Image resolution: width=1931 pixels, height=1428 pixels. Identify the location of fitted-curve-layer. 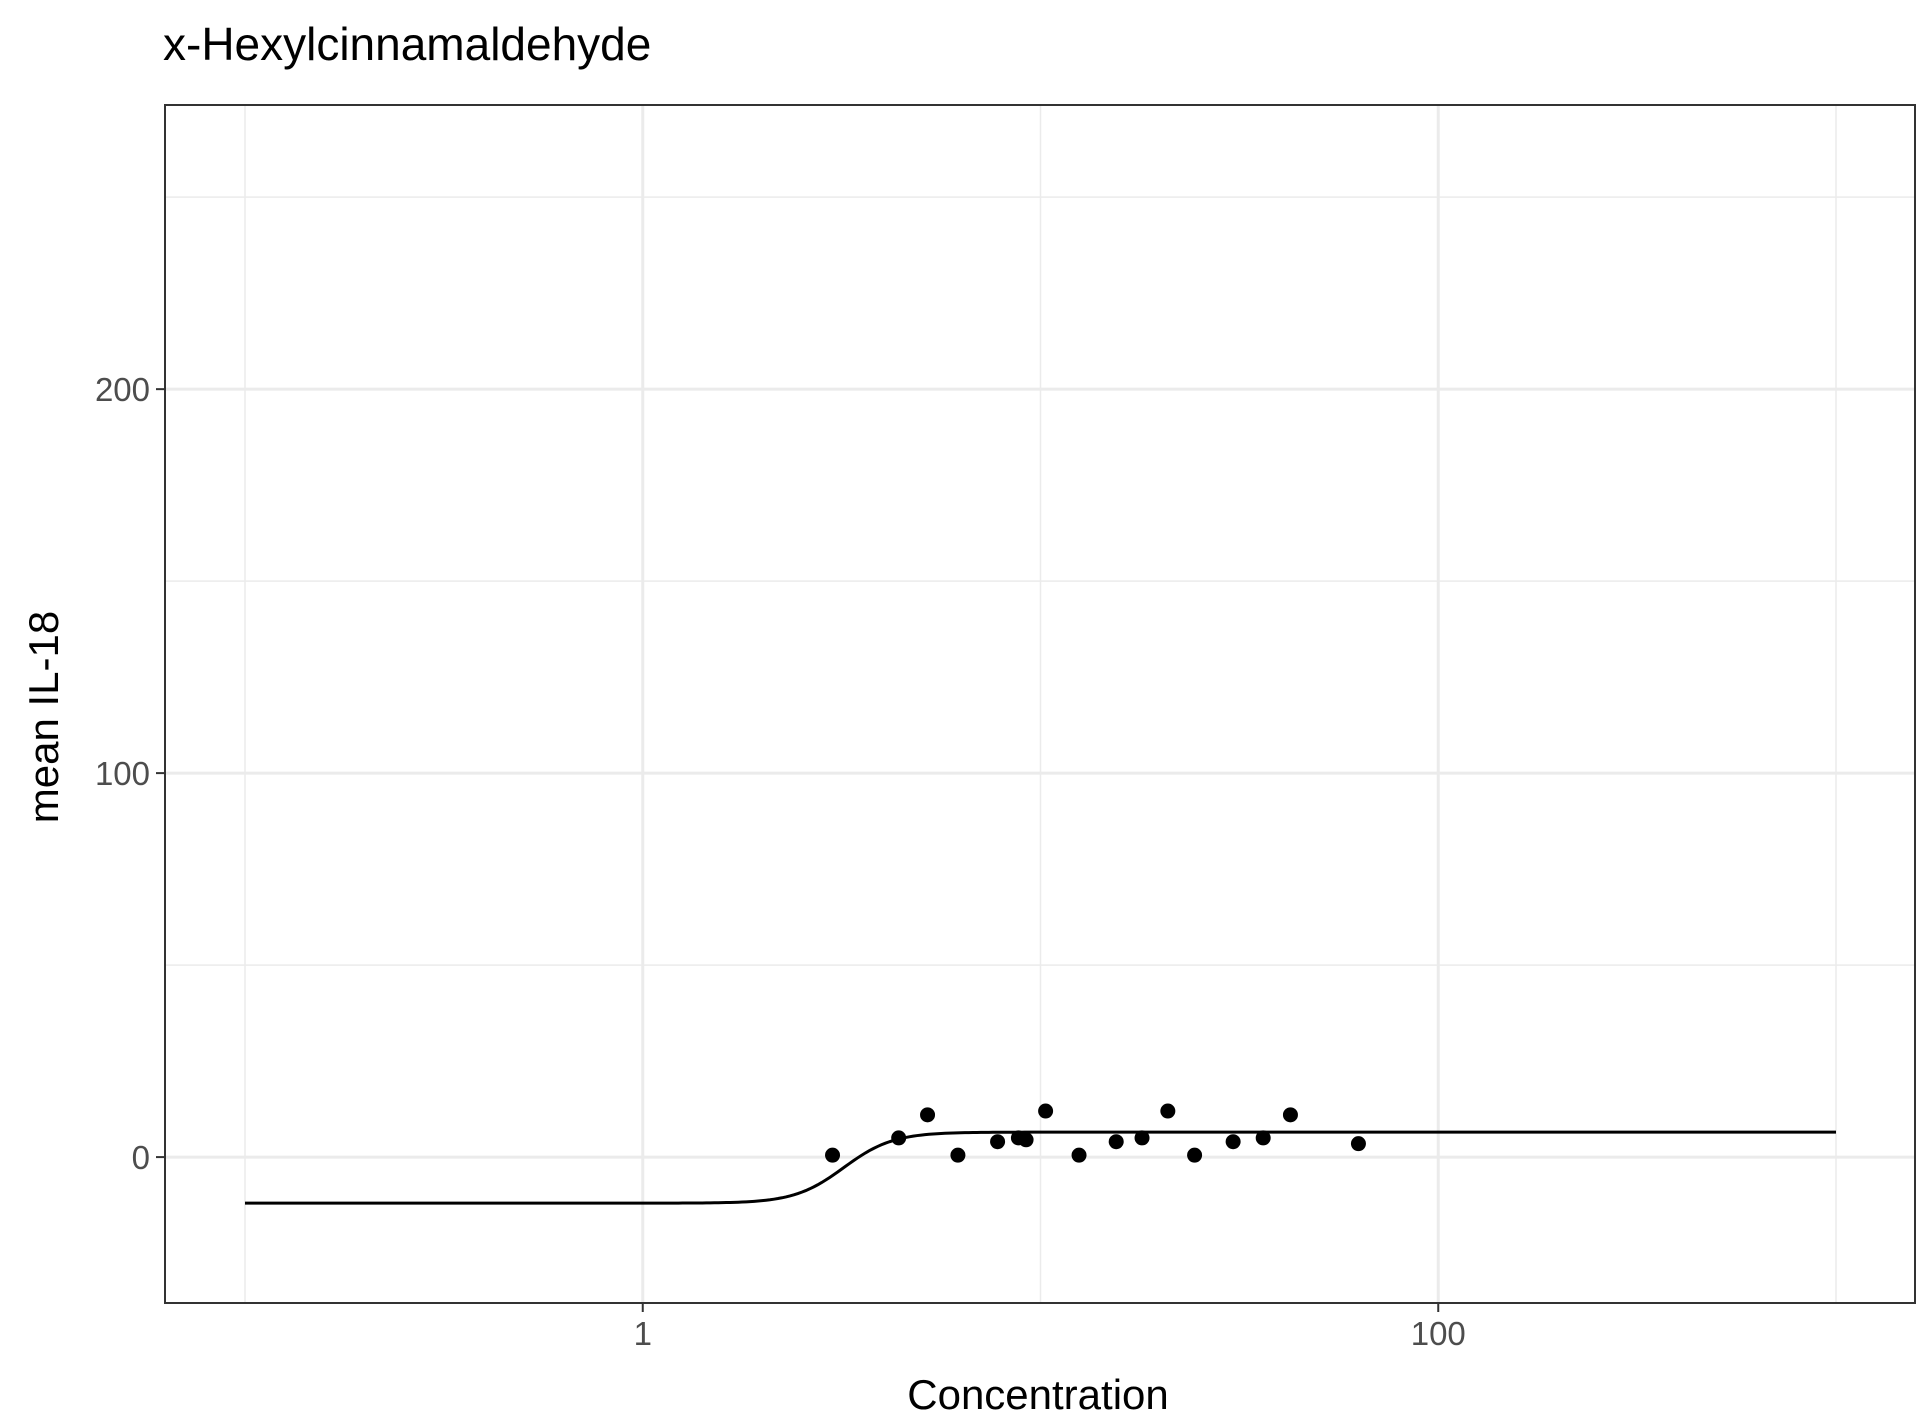
(1040, 1167).